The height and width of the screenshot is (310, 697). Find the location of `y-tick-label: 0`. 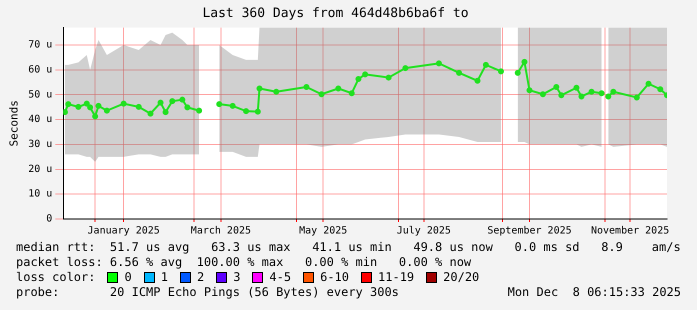

y-tick-label: 0 is located at coordinates (49, 219).